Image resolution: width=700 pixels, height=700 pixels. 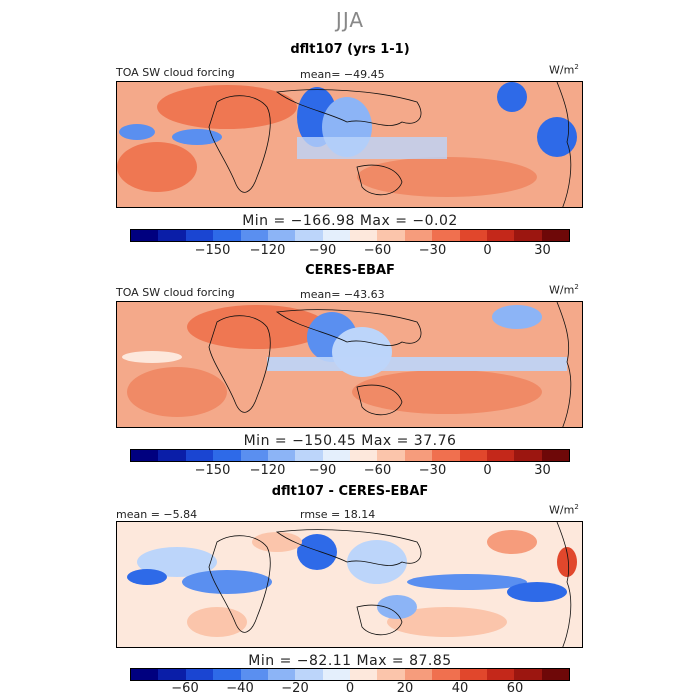 I want to click on panel1-units: W/m2, so click(x=564, y=70).